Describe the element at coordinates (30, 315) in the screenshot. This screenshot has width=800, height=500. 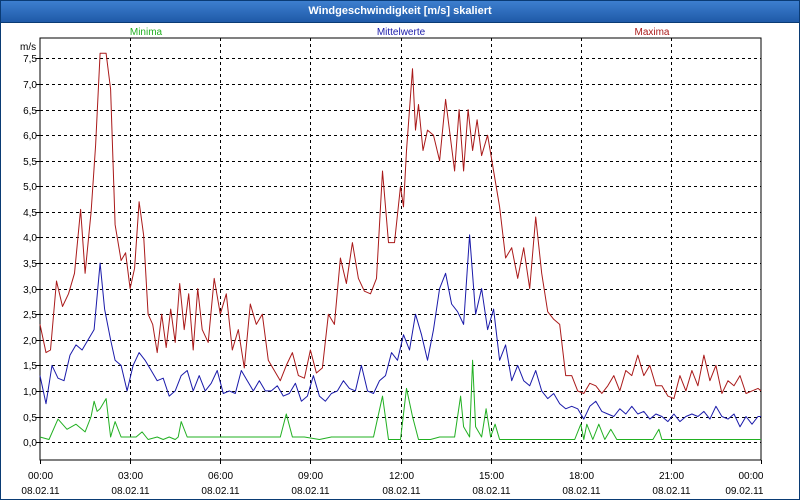
I see `y-tick-label: 2,5` at that location.